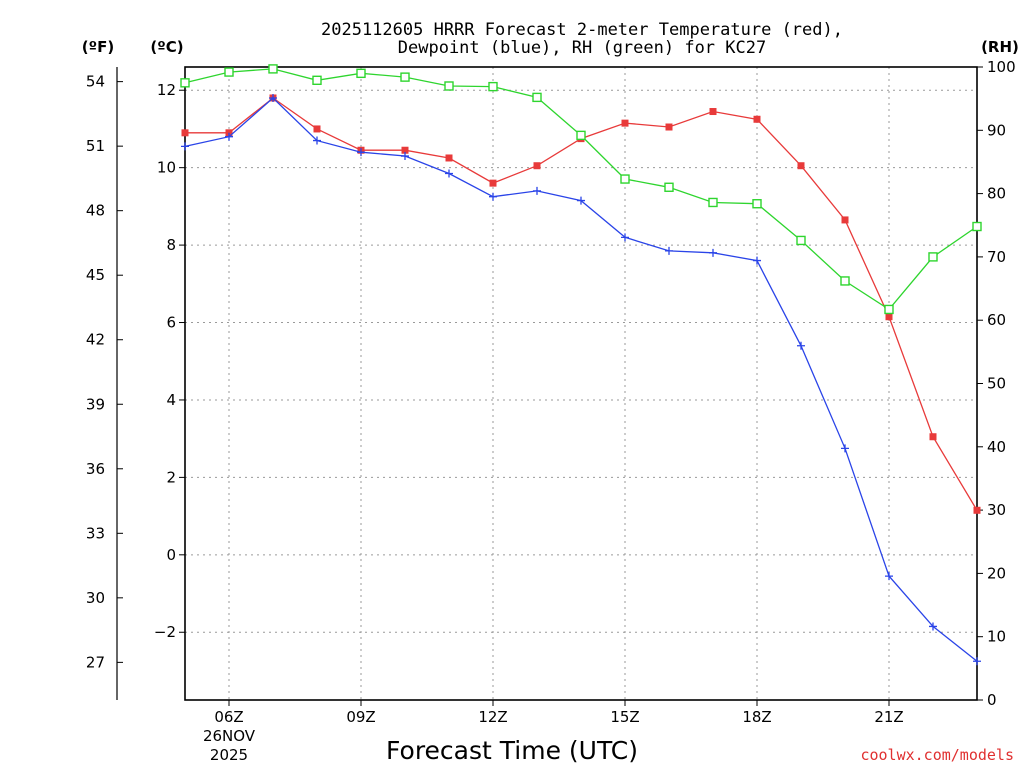  What do you see at coordinates (171, 323) in the screenshot?
I see `celsius-tick-label-6: 6` at bounding box center [171, 323].